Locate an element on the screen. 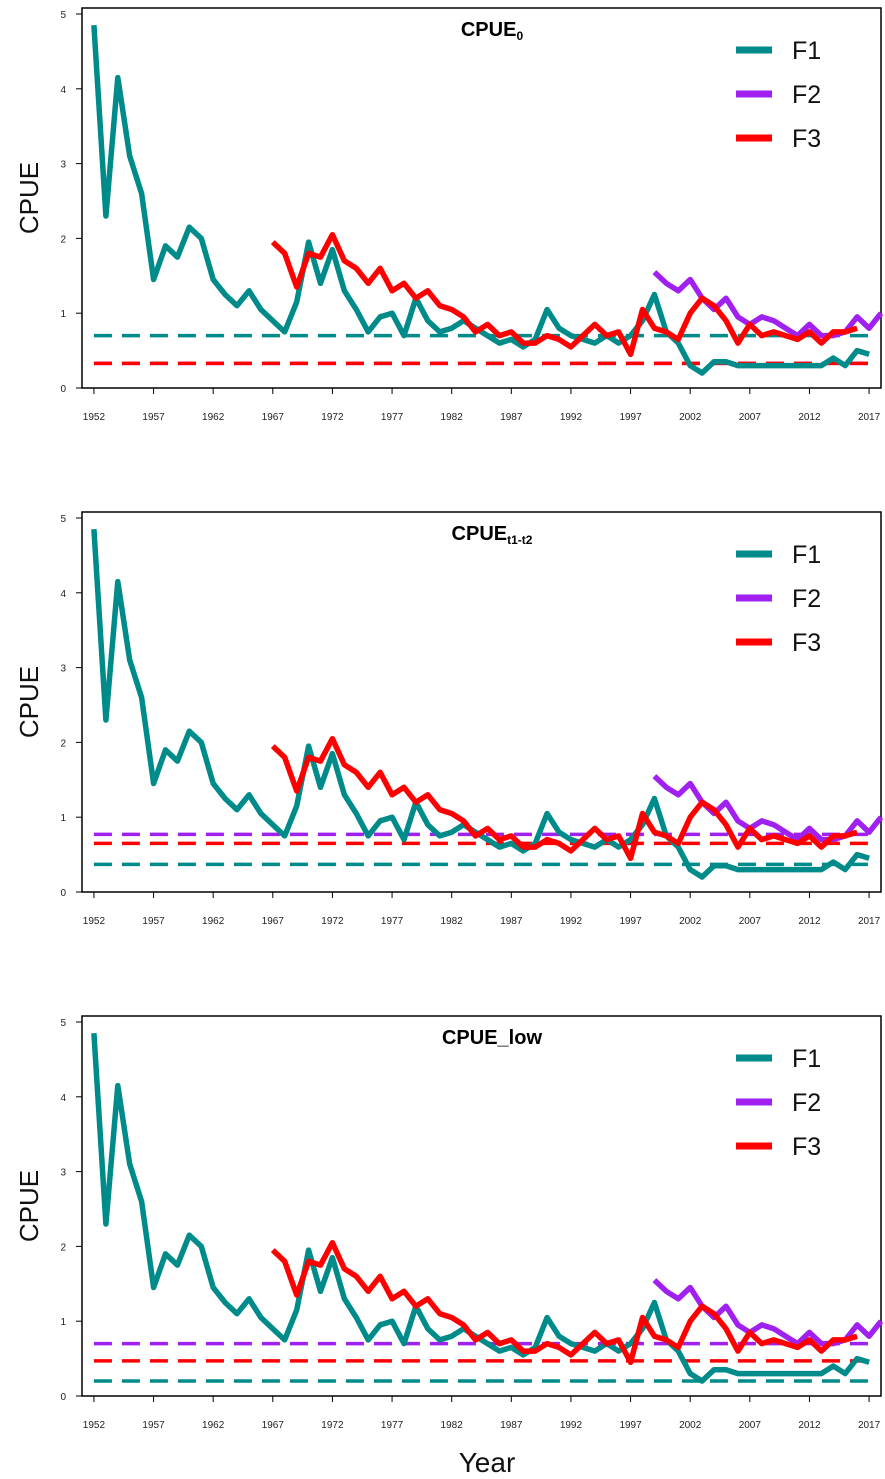 This screenshot has width=885, height=1479. panel-title: CPUE0 is located at coordinates (492, 31).